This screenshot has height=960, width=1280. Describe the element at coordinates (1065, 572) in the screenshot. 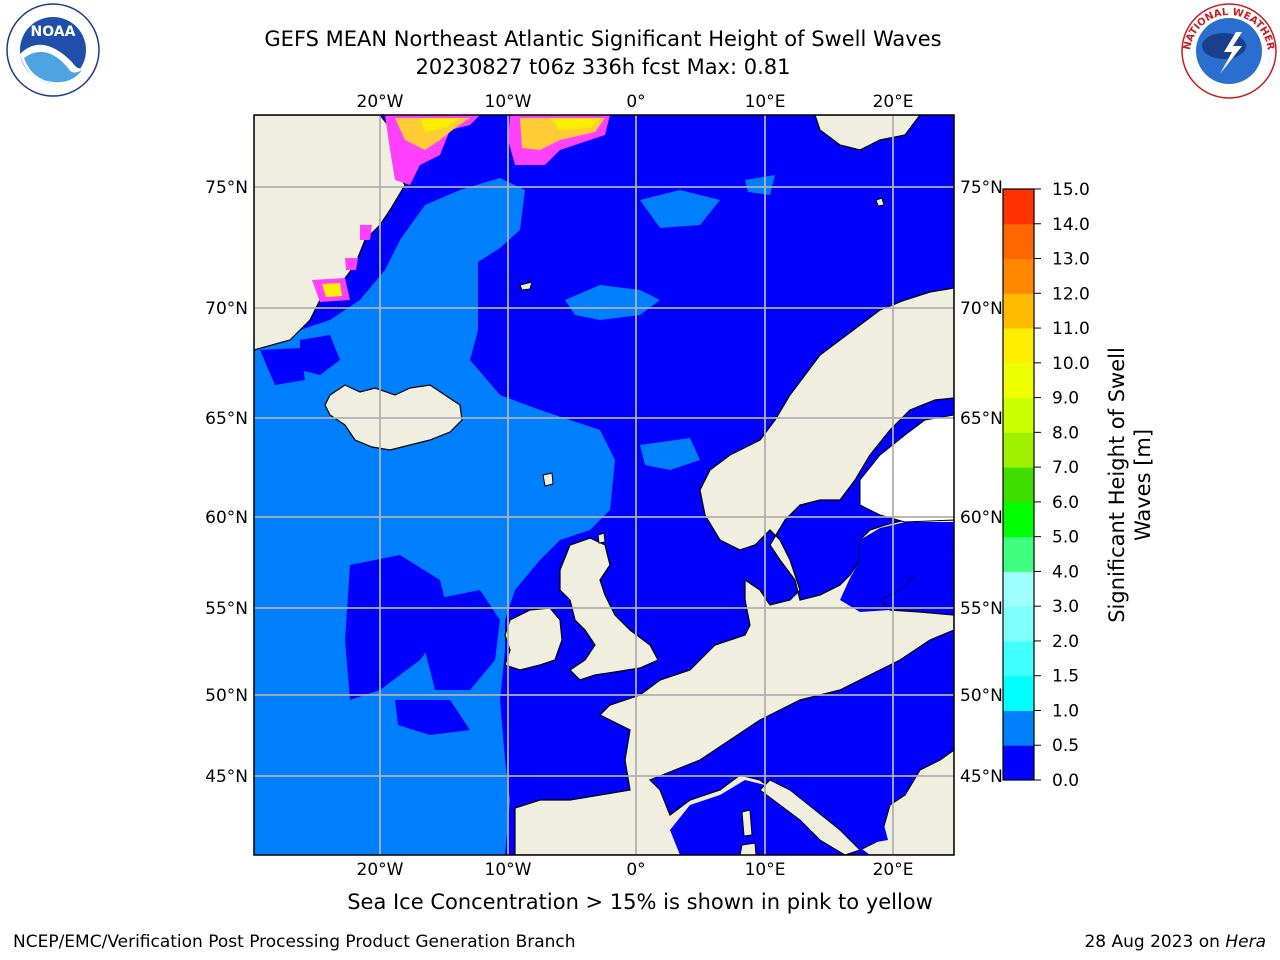

I see `colorbar-tick-label: 4.0` at that location.